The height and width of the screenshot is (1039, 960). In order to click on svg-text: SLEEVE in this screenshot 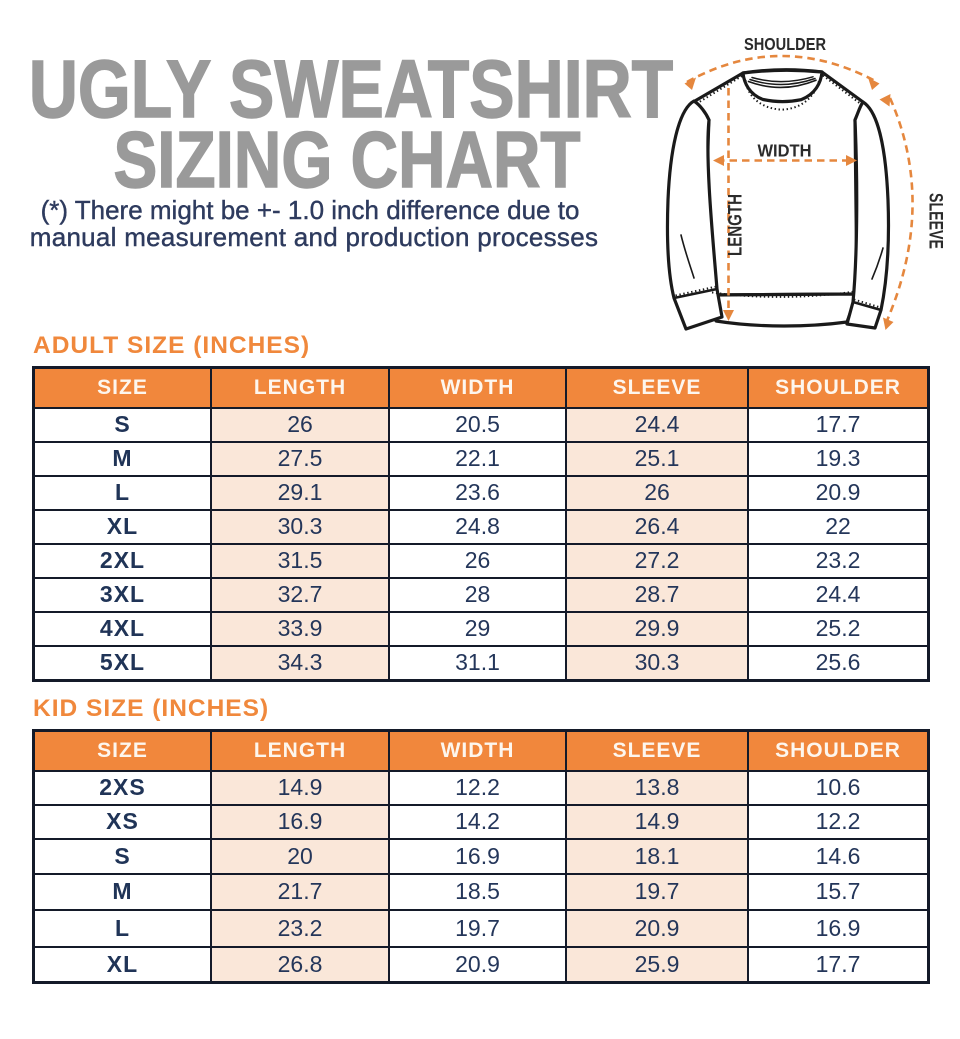, I will do `click(935, 221)`.